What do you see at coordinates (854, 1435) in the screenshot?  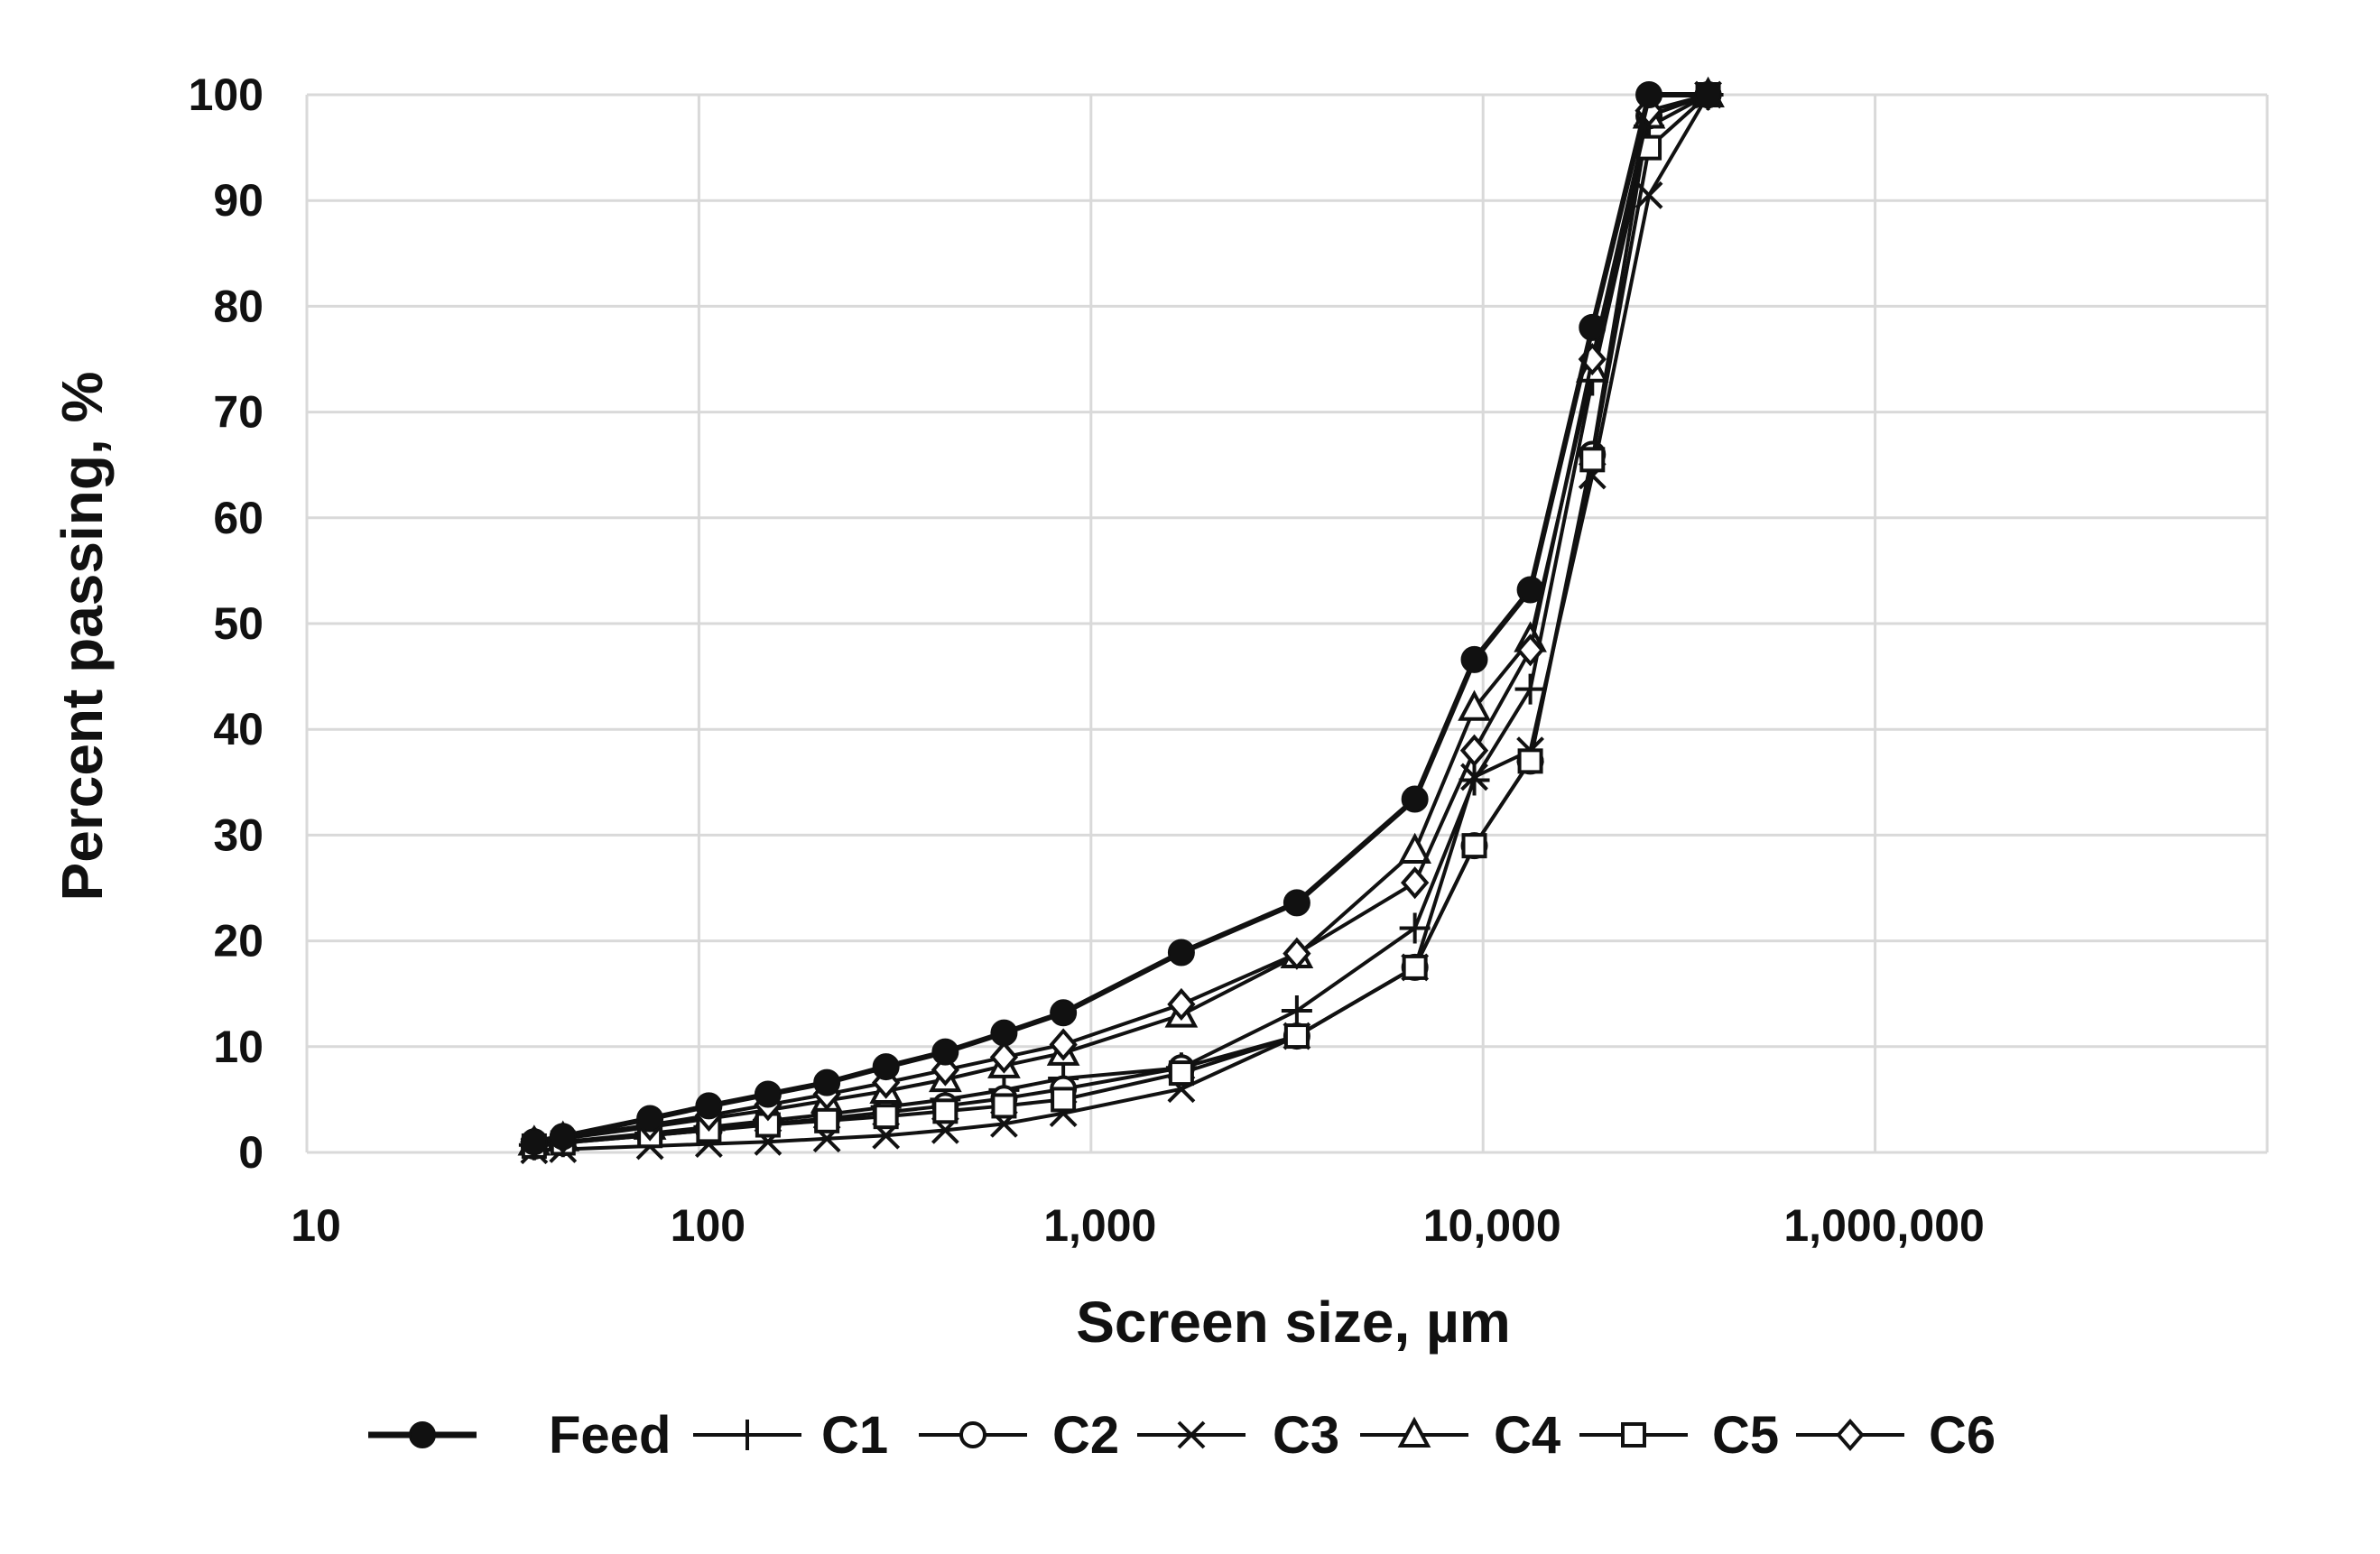 I see `legend-label-c1: C1` at bounding box center [854, 1435].